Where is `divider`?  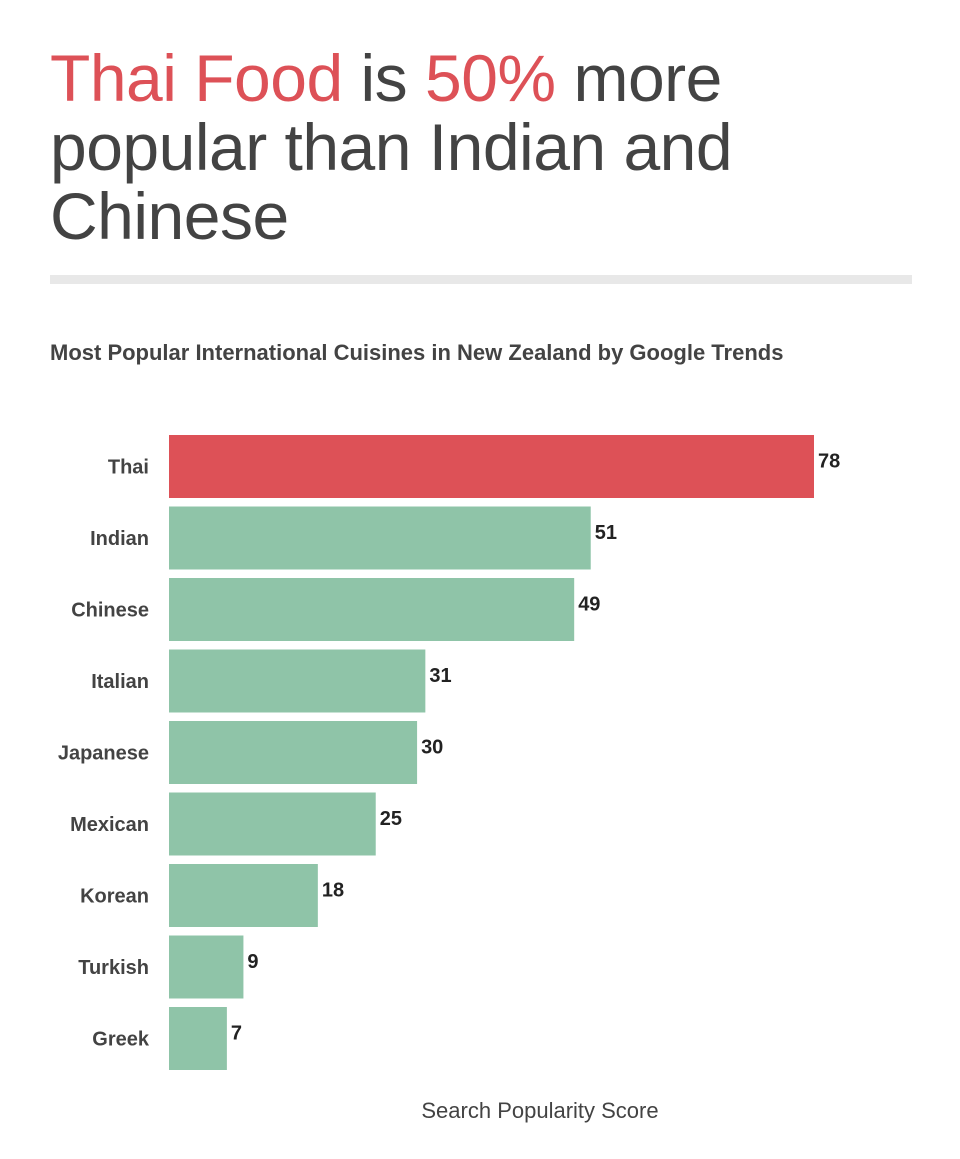 divider is located at coordinates (481, 279).